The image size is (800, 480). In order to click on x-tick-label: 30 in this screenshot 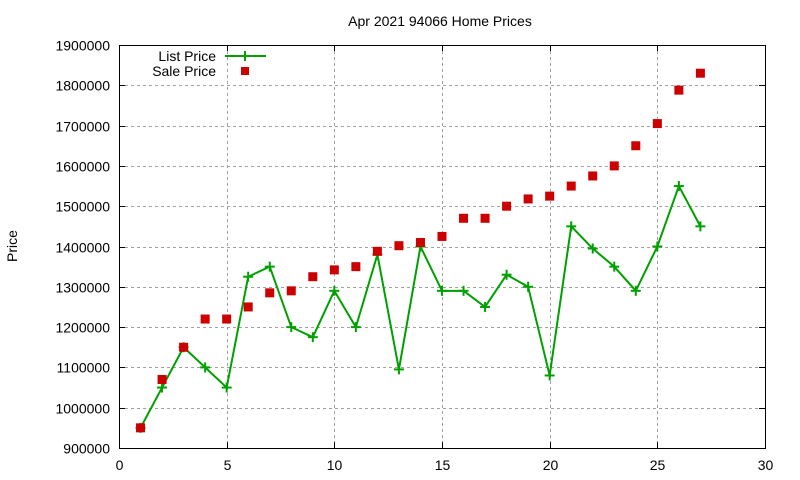, I will do `click(766, 465)`.